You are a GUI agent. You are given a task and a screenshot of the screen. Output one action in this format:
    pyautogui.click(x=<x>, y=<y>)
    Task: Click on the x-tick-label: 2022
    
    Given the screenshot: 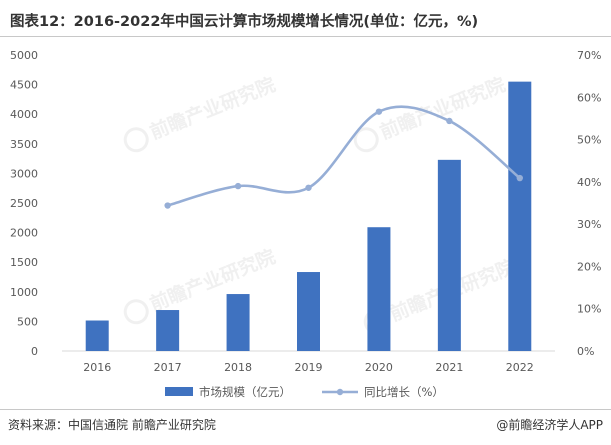 What is the action you would take?
    pyautogui.click(x=520, y=367)
    